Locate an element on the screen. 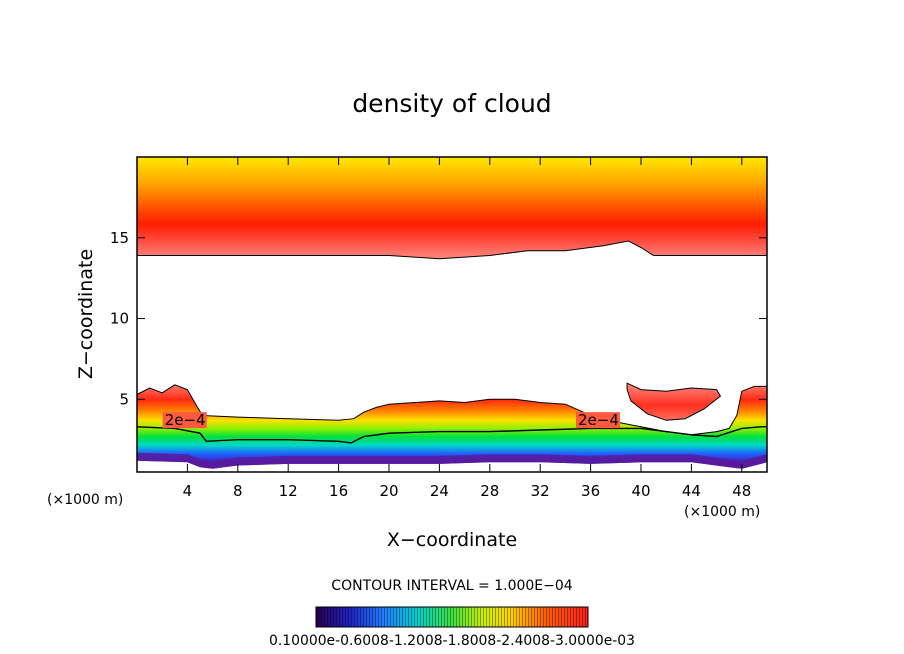 The width and height of the screenshot is (904, 654). cloud-base-band is located at coordinates (452, 460).